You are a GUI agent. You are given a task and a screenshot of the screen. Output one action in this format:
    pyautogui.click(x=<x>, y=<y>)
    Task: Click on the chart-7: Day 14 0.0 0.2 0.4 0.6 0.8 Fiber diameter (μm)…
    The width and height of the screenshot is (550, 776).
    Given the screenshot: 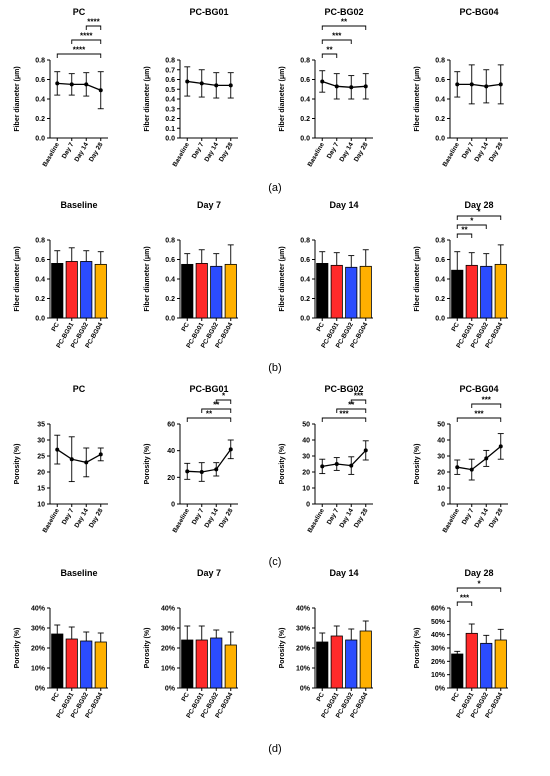 What is the action you would take?
    pyautogui.click(x=326, y=274)
    